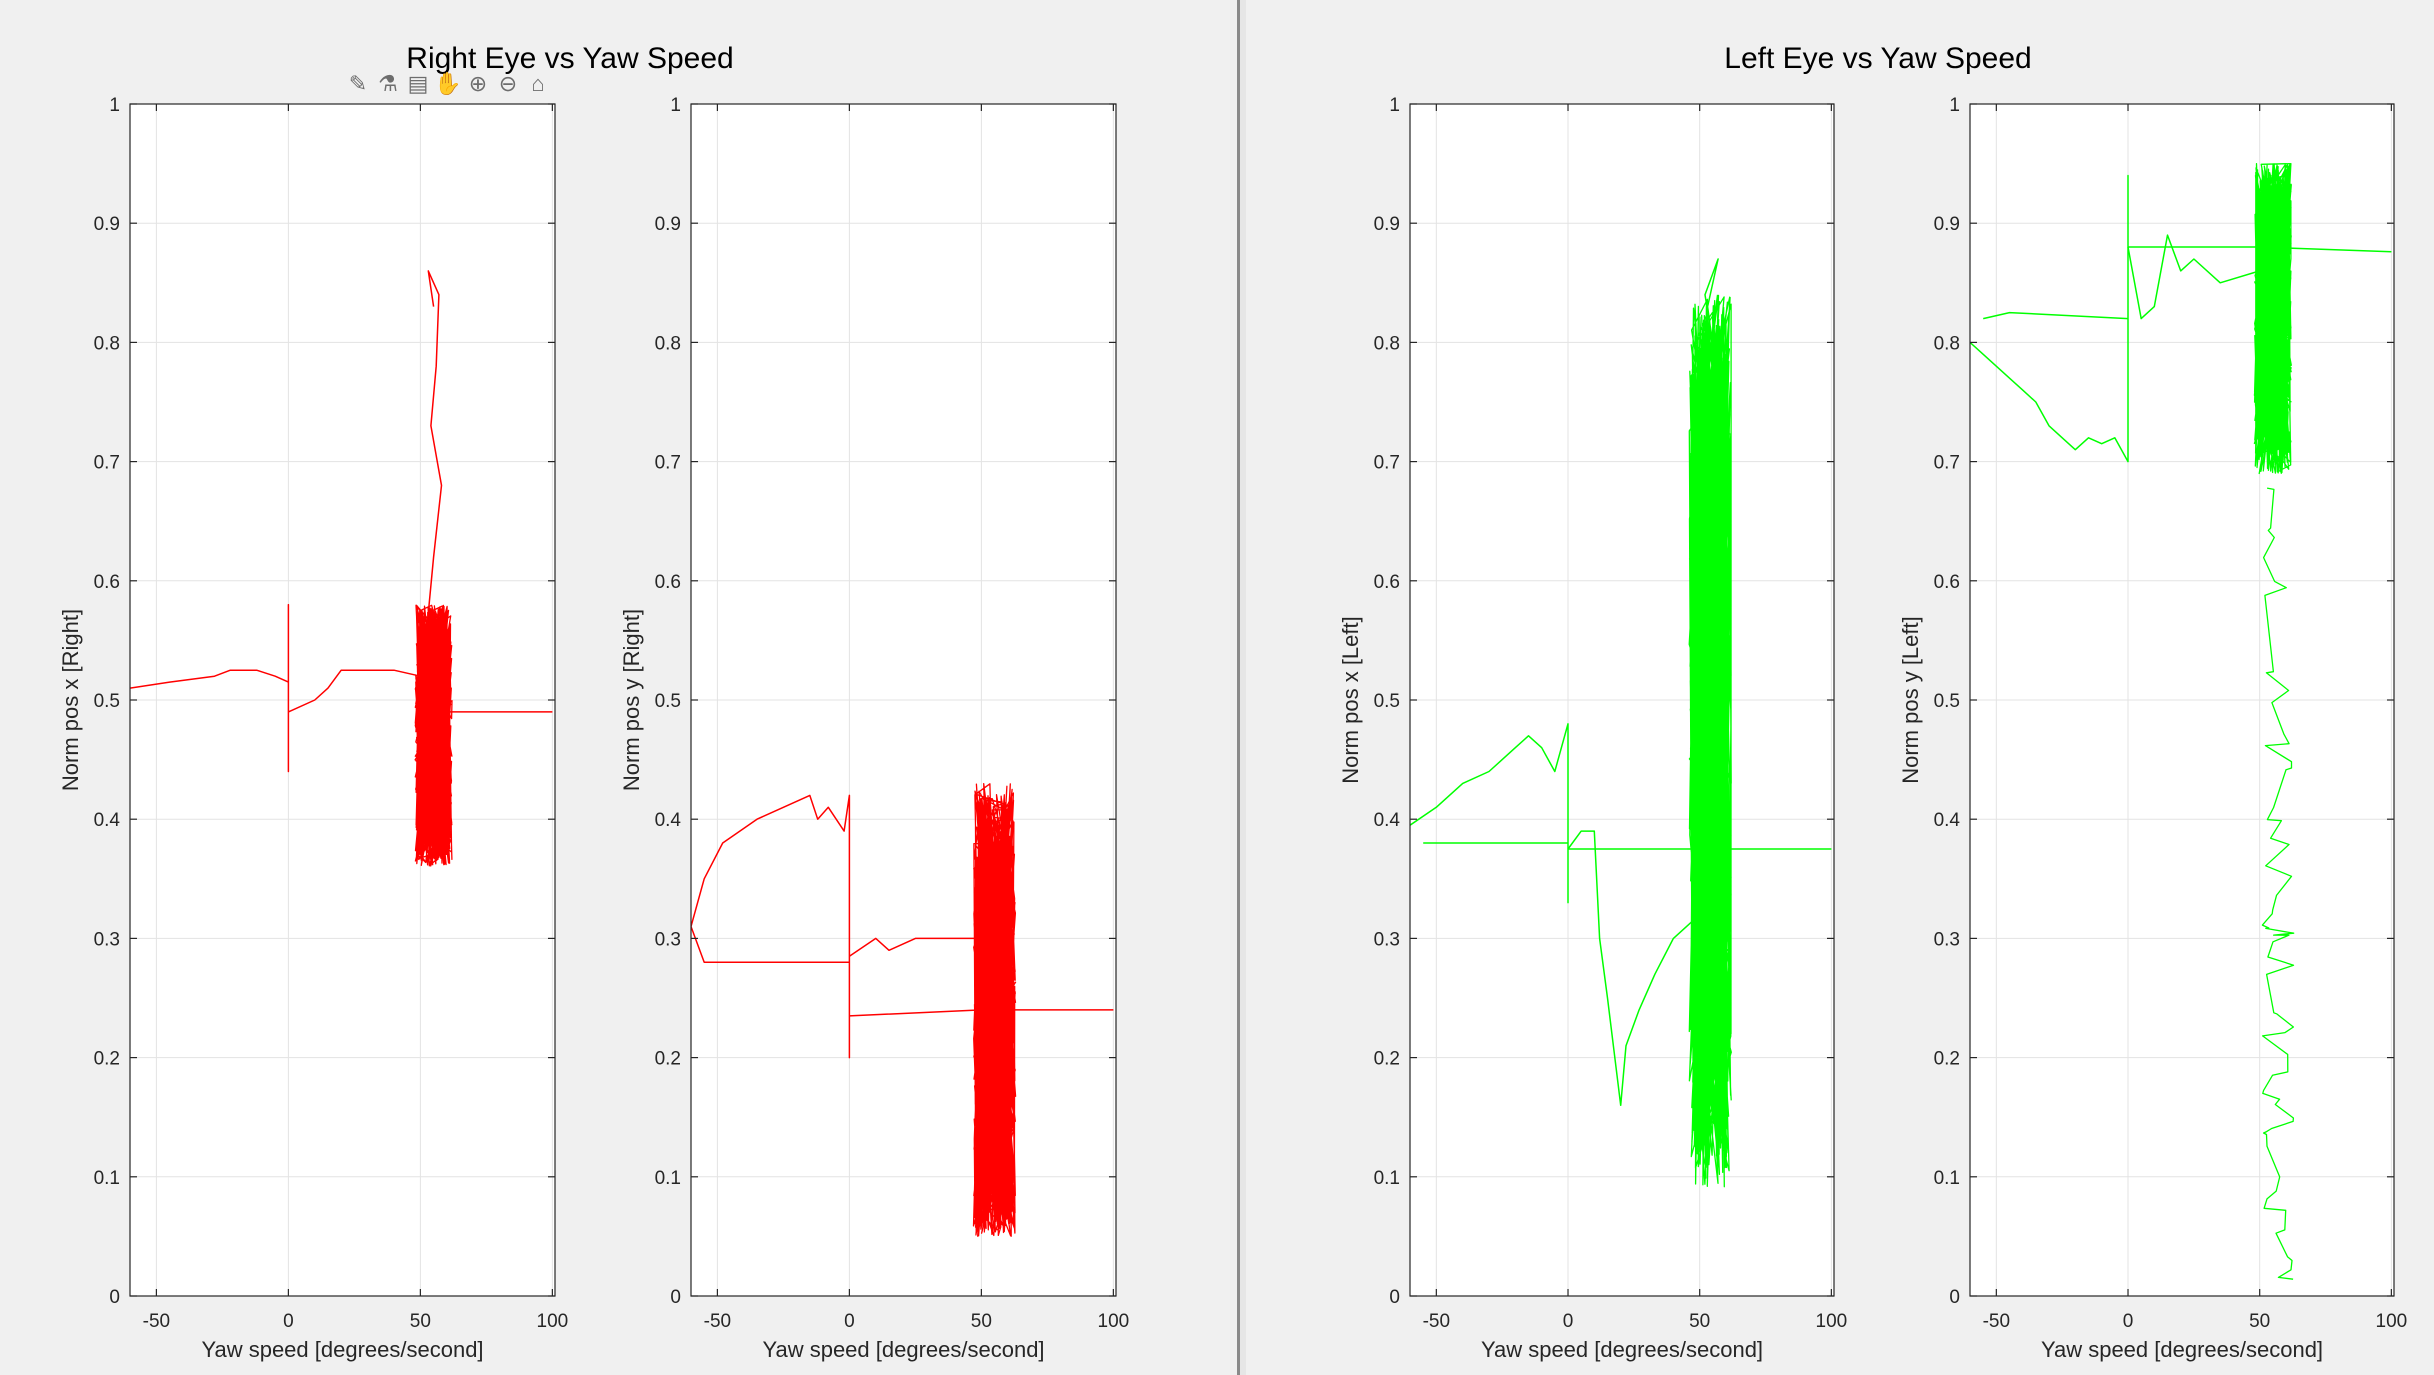 Image resolution: width=2434 pixels, height=1375 pixels. Describe the element at coordinates (1350, 700) in the screenshot. I see `y-axis-label: Norm pos x [Left]` at that location.